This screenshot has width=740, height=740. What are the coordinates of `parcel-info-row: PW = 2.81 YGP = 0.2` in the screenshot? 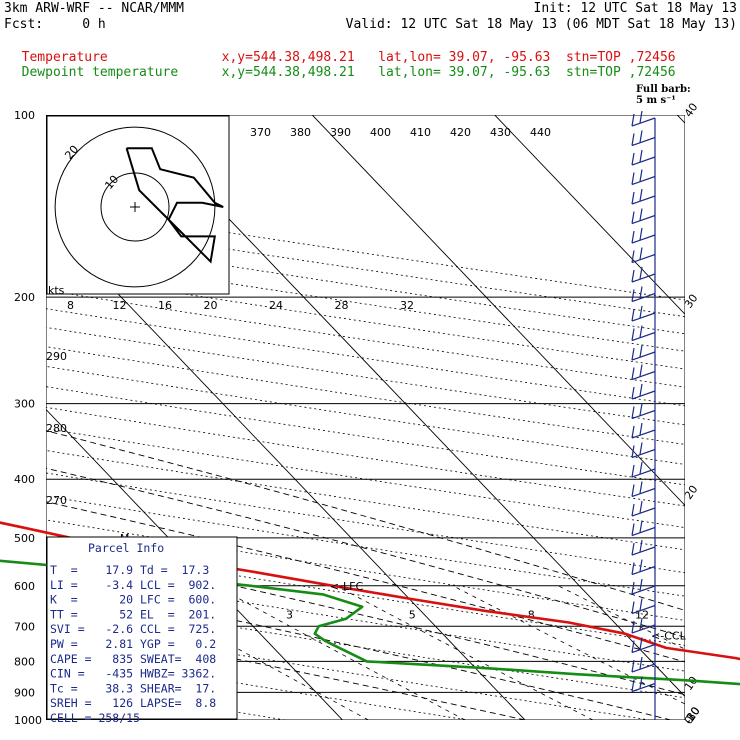 It's located at (133, 644).